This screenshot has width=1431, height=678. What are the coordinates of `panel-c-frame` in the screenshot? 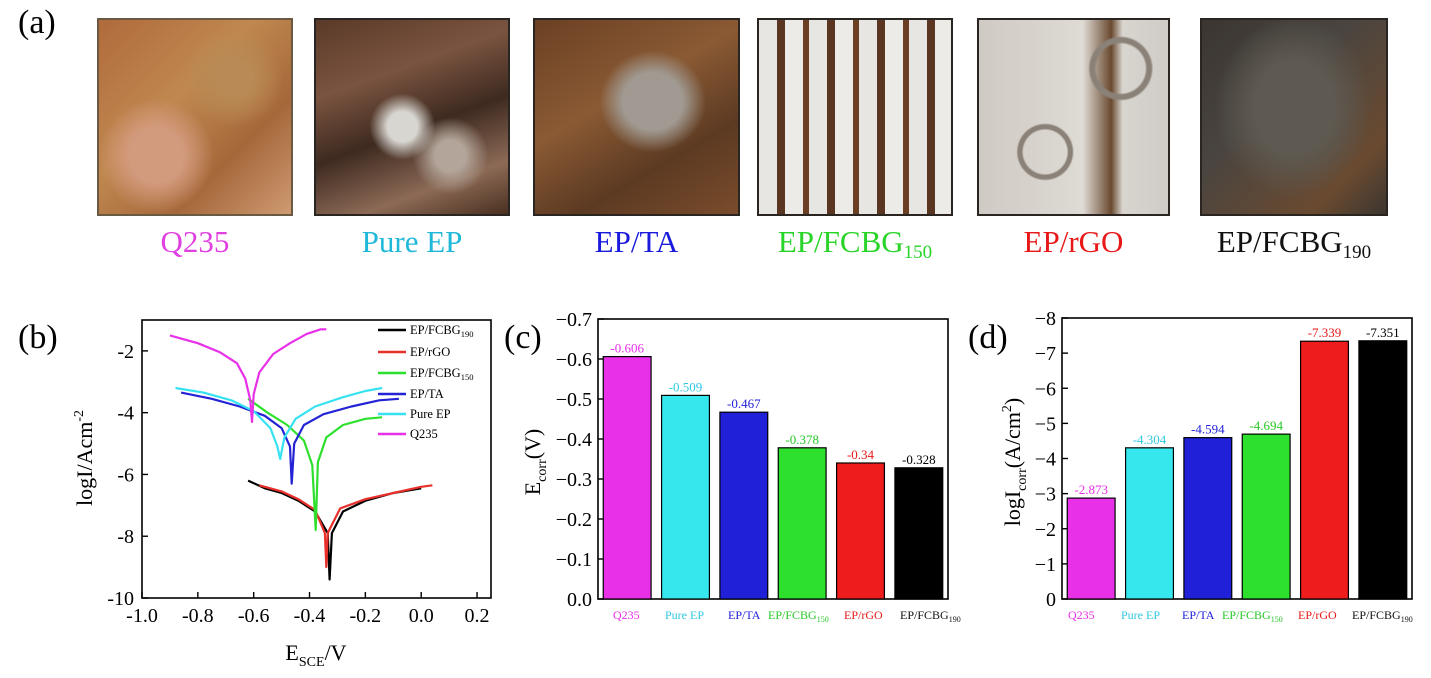 It's located at (773, 459).